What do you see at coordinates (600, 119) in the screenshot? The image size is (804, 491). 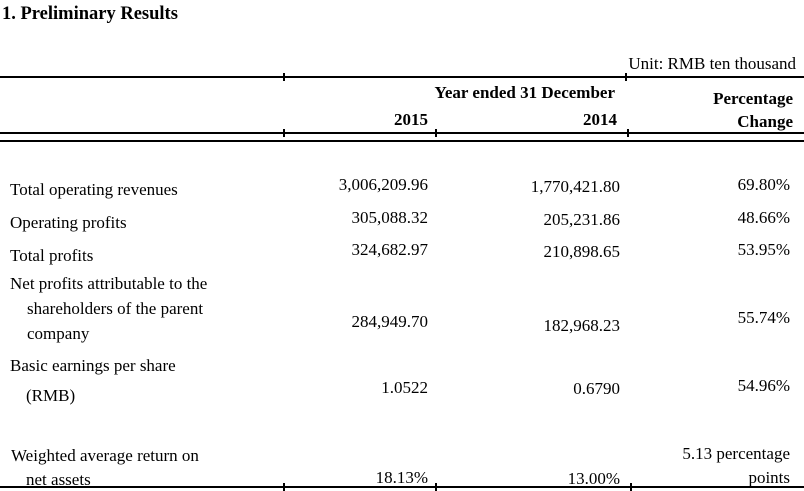 I see `header-2014: 2014` at bounding box center [600, 119].